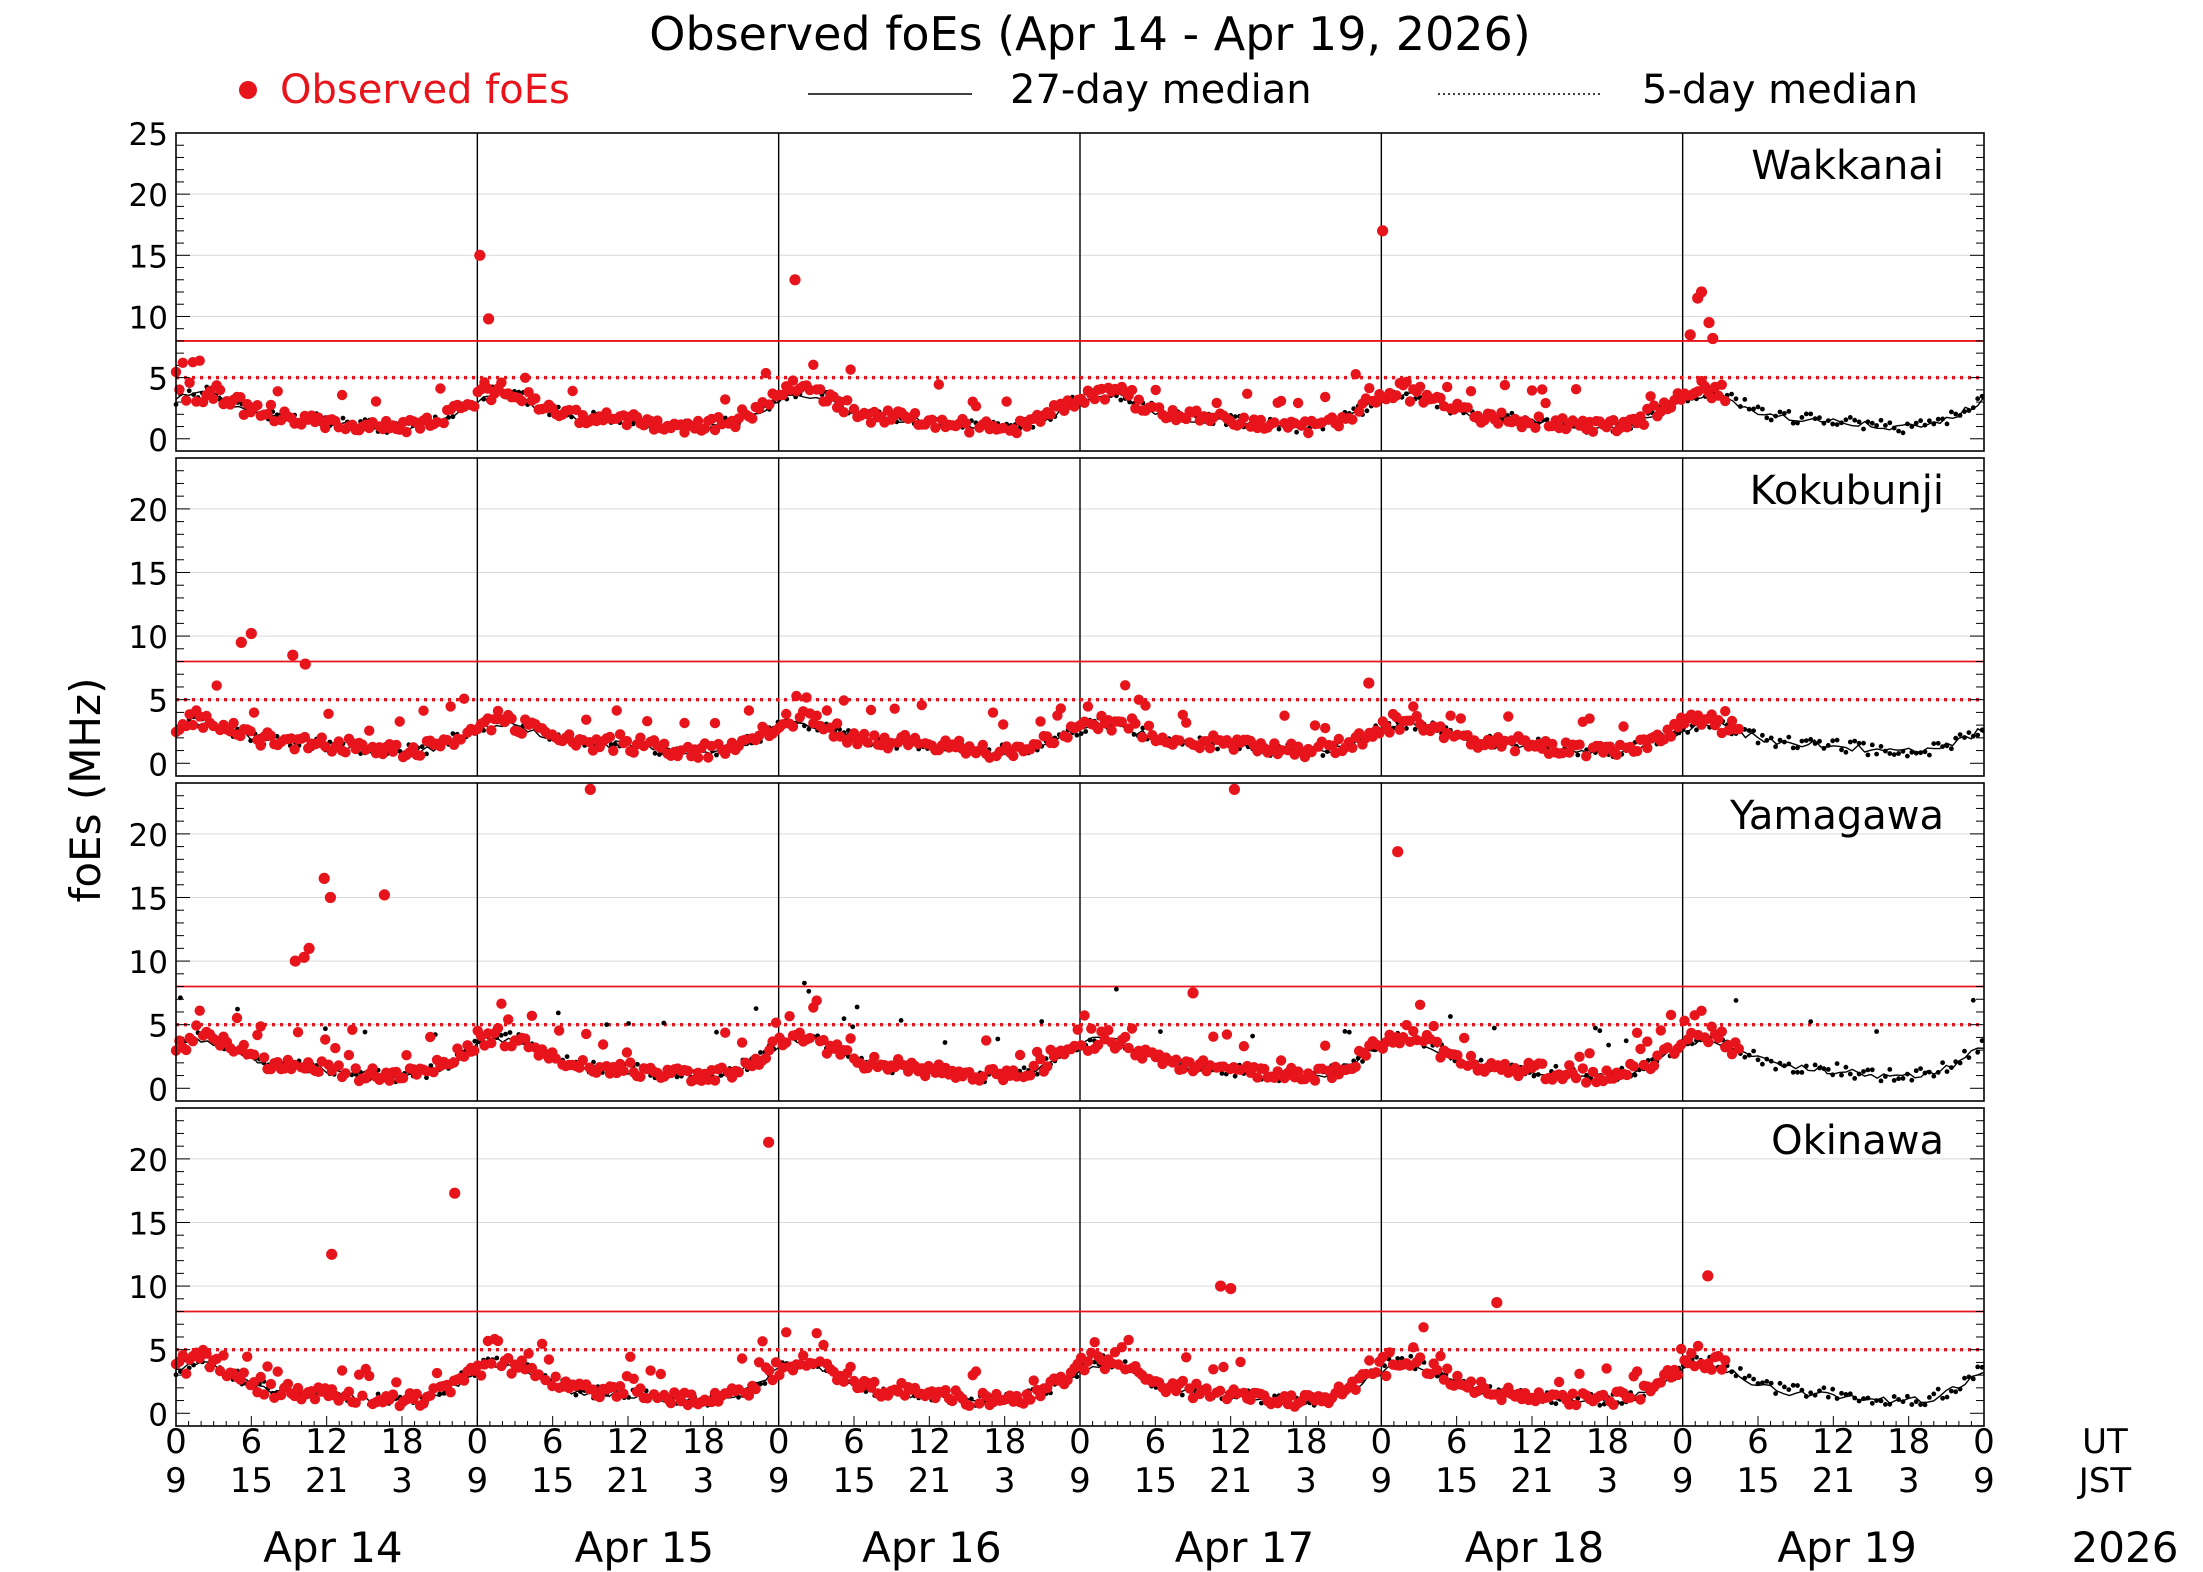 The height and width of the screenshot is (1572, 2203). I want to click on day-label: Apr 17, so click(1244, 1547).